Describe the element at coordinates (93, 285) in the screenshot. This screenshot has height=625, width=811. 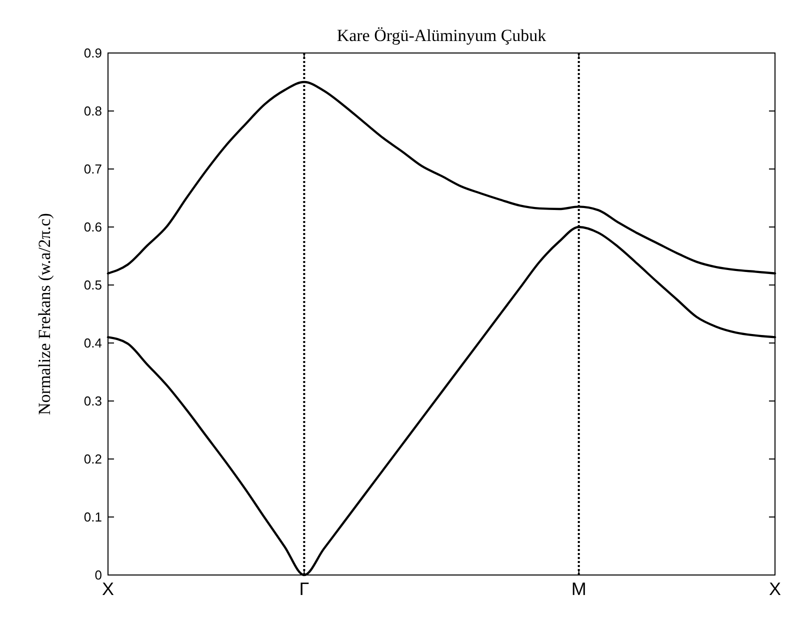
I see `y-tick-label: 0.5` at that location.